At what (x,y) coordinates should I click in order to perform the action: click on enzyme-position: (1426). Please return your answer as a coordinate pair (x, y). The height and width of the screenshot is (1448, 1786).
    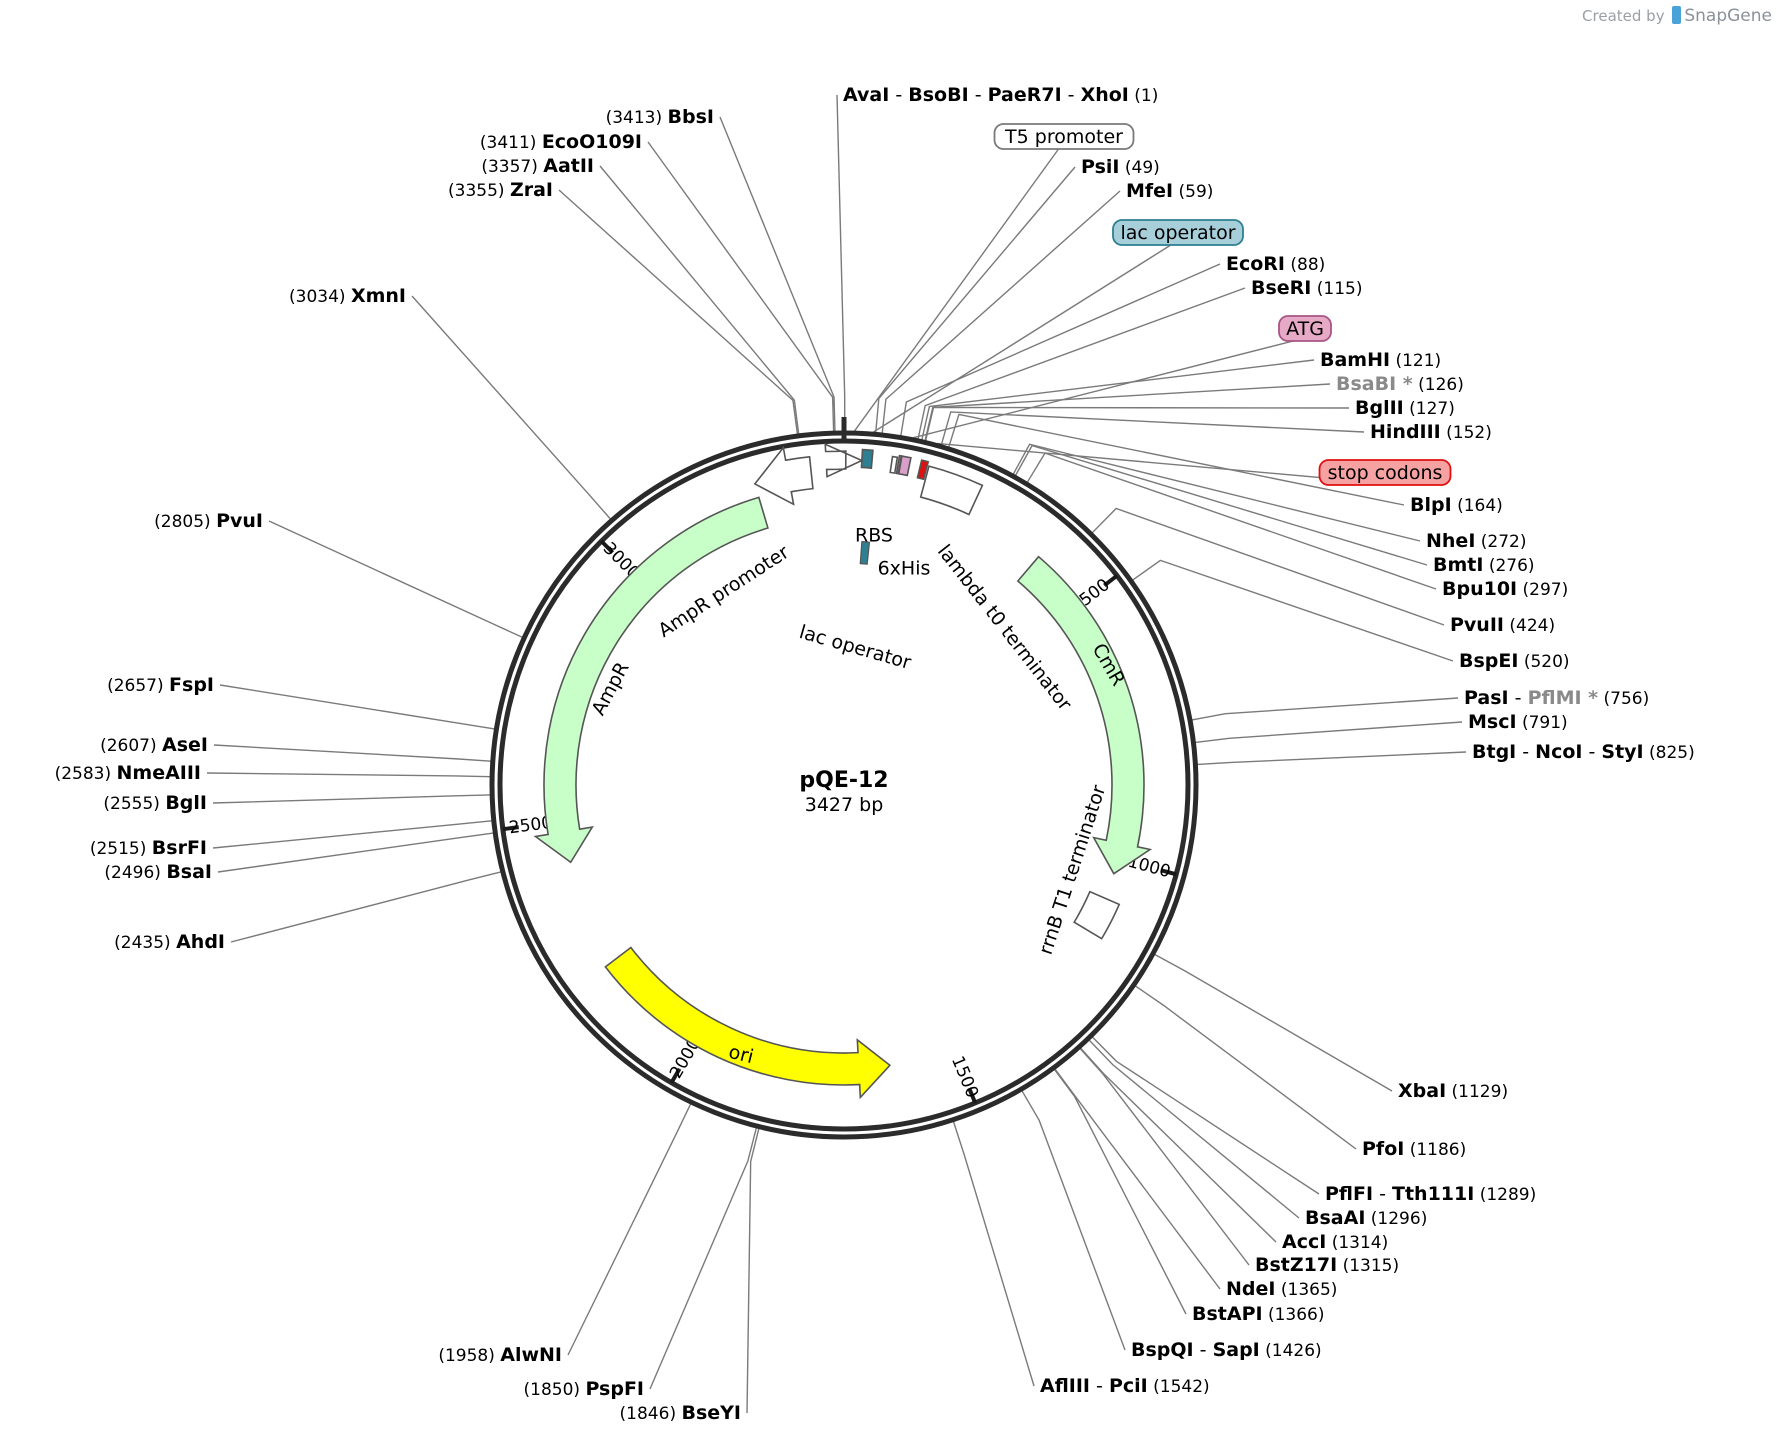
    Looking at the image, I should click on (1291, 1351).